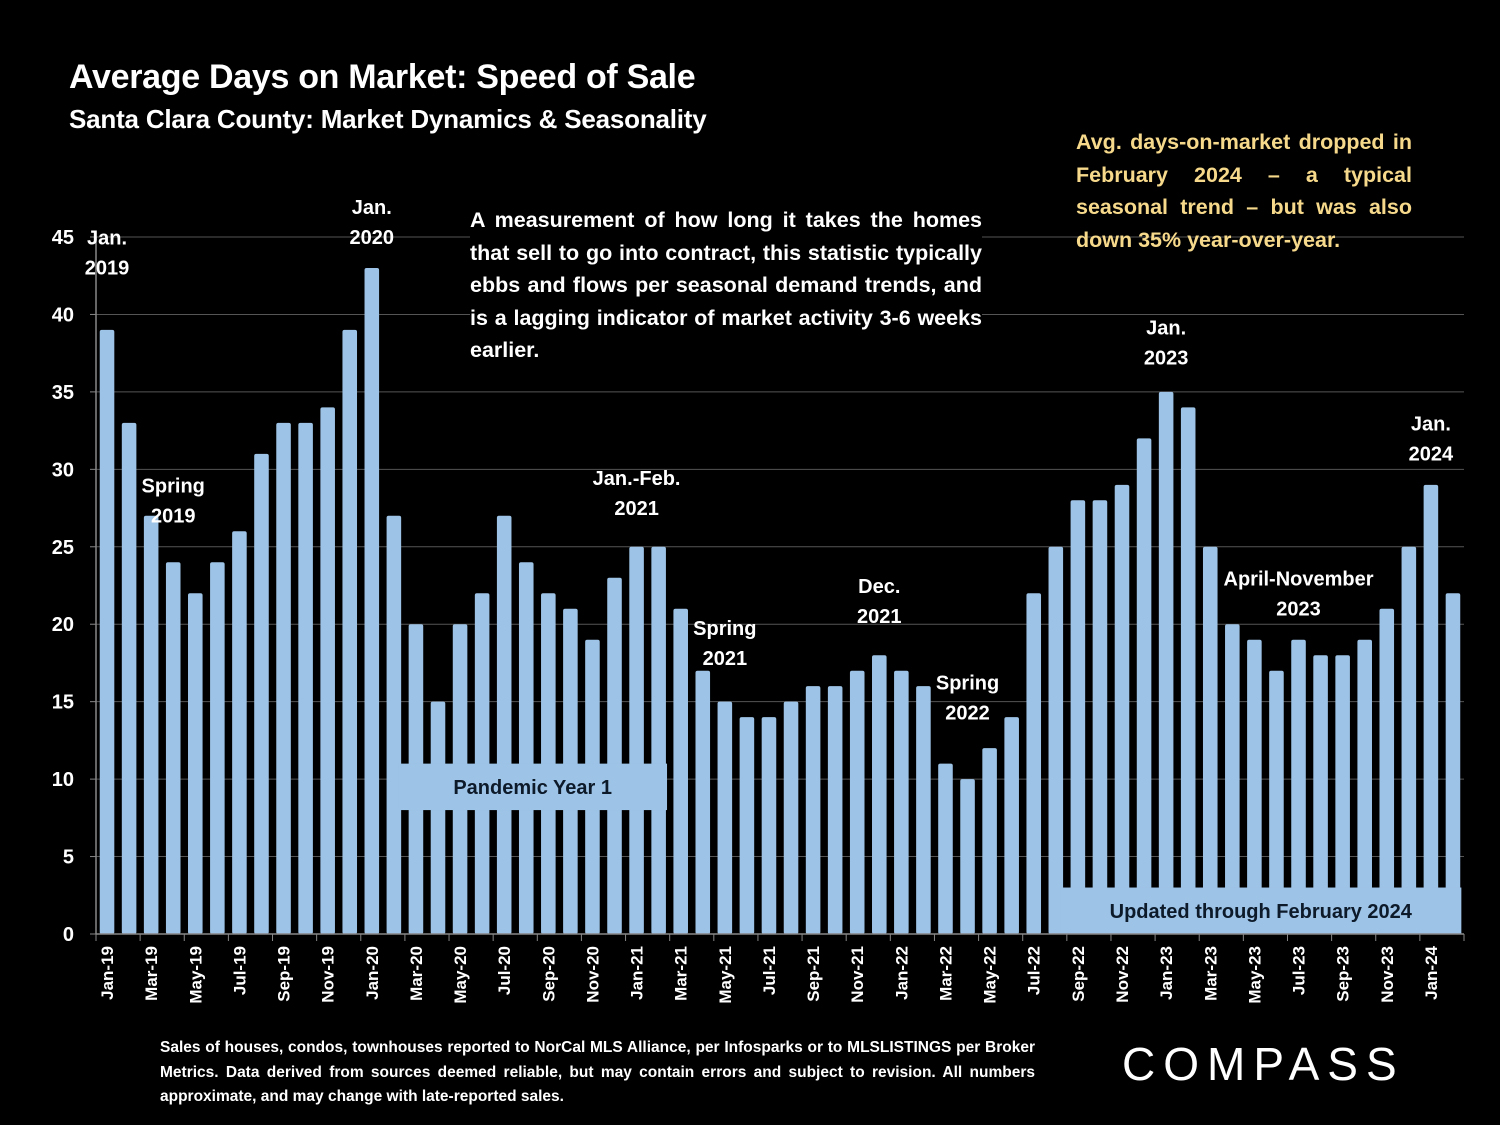  Describe the element at coordinates (107, 973) in the screenshot. I see `x-tick-label: Jan-19` at that location.